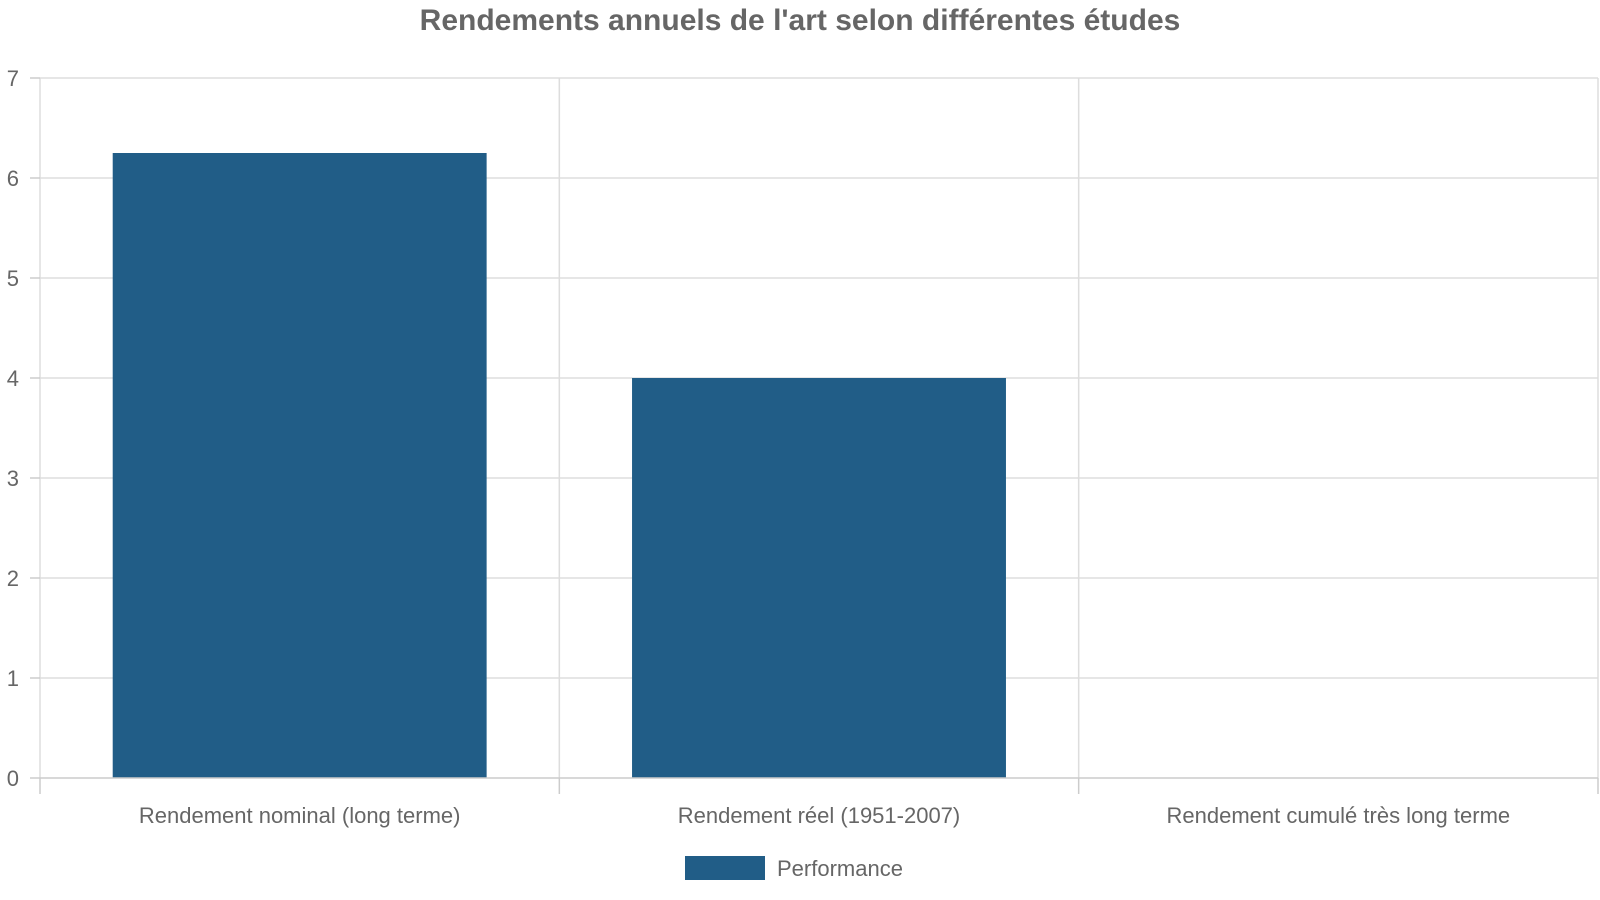  What do you see at coordinates (1339, 815) in the screenshot?
I see `x-category-label: Rendement cumulé très long terme` at bounding box center [1339, 815].